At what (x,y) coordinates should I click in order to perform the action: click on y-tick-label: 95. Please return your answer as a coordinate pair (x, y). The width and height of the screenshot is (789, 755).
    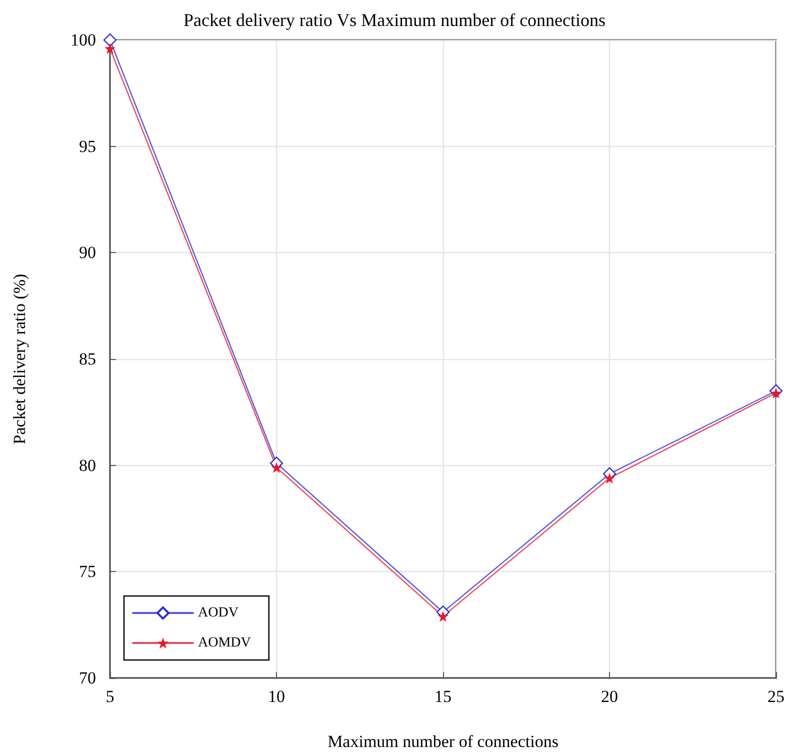
    Looking at the image, I should click on (87, 146).